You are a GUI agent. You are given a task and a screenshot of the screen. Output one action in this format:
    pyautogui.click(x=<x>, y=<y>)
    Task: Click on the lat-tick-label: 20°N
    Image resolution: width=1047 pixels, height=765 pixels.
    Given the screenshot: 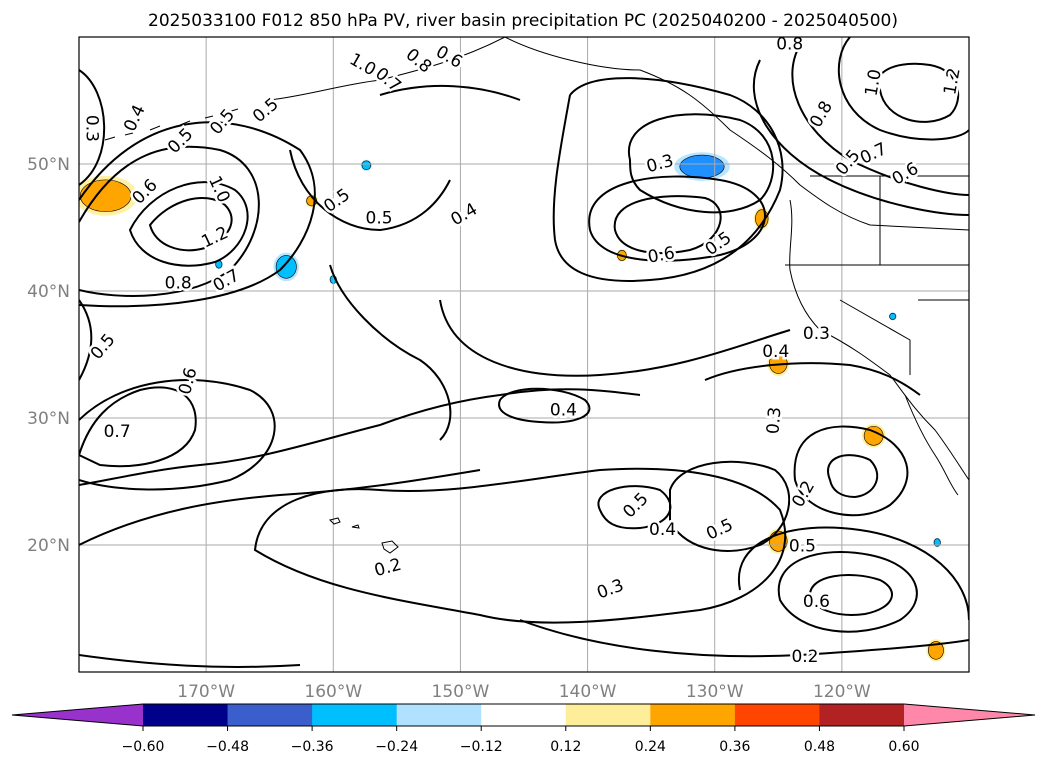 What is the action you would take?
    pyautogui.click(x=48, y=546)
    